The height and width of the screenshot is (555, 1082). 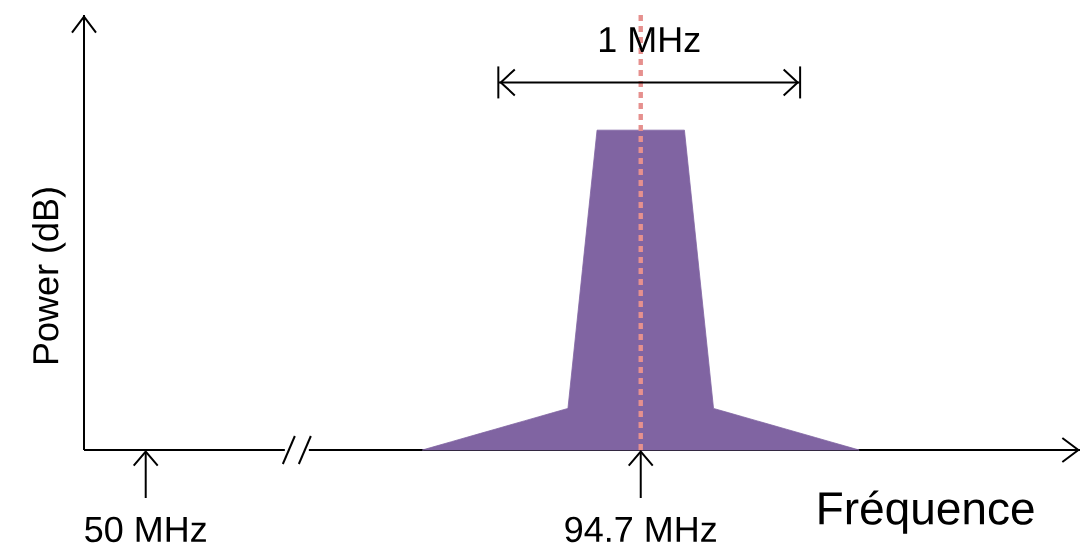 What do you see at coordinates (640, 529) in the screenshot?
I see `x-tick-label: 94.7 MHz` at bounding box center [640, 529].